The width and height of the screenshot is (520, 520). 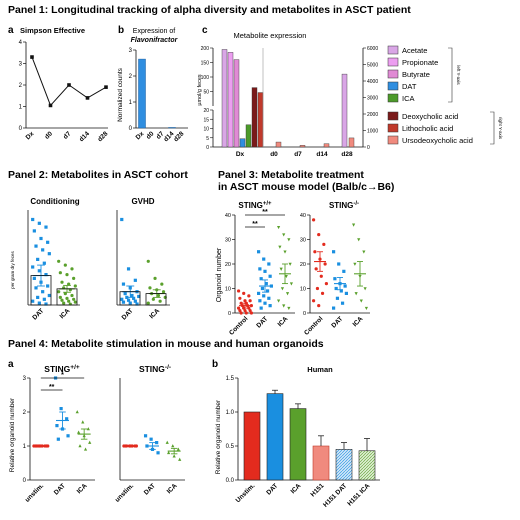 What do you see at coordinates (416, 74) in the screenshot?
I see `legend-label-butyrate: Butyrate` at bounding box center [416, 74].